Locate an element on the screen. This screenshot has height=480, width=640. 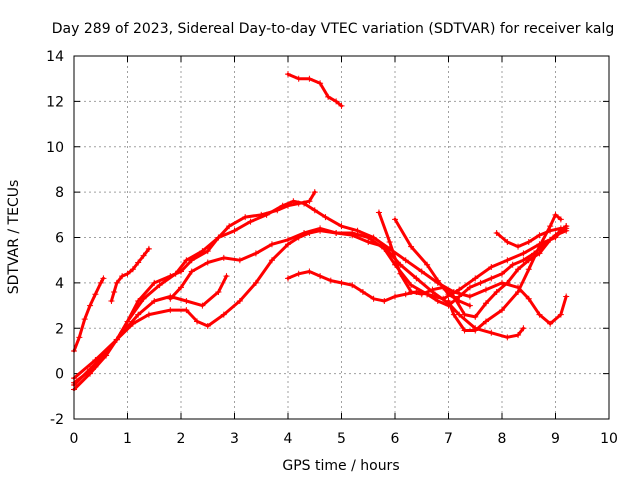
series-track-b is located at coordinates (130, 275).